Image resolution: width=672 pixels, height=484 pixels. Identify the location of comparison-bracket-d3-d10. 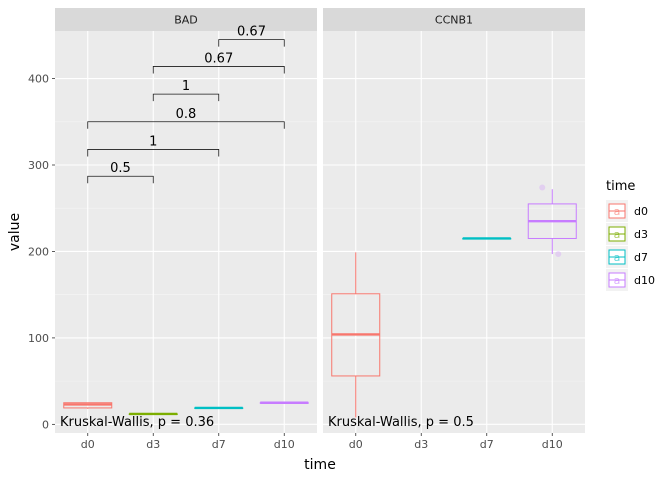
(218, 70).